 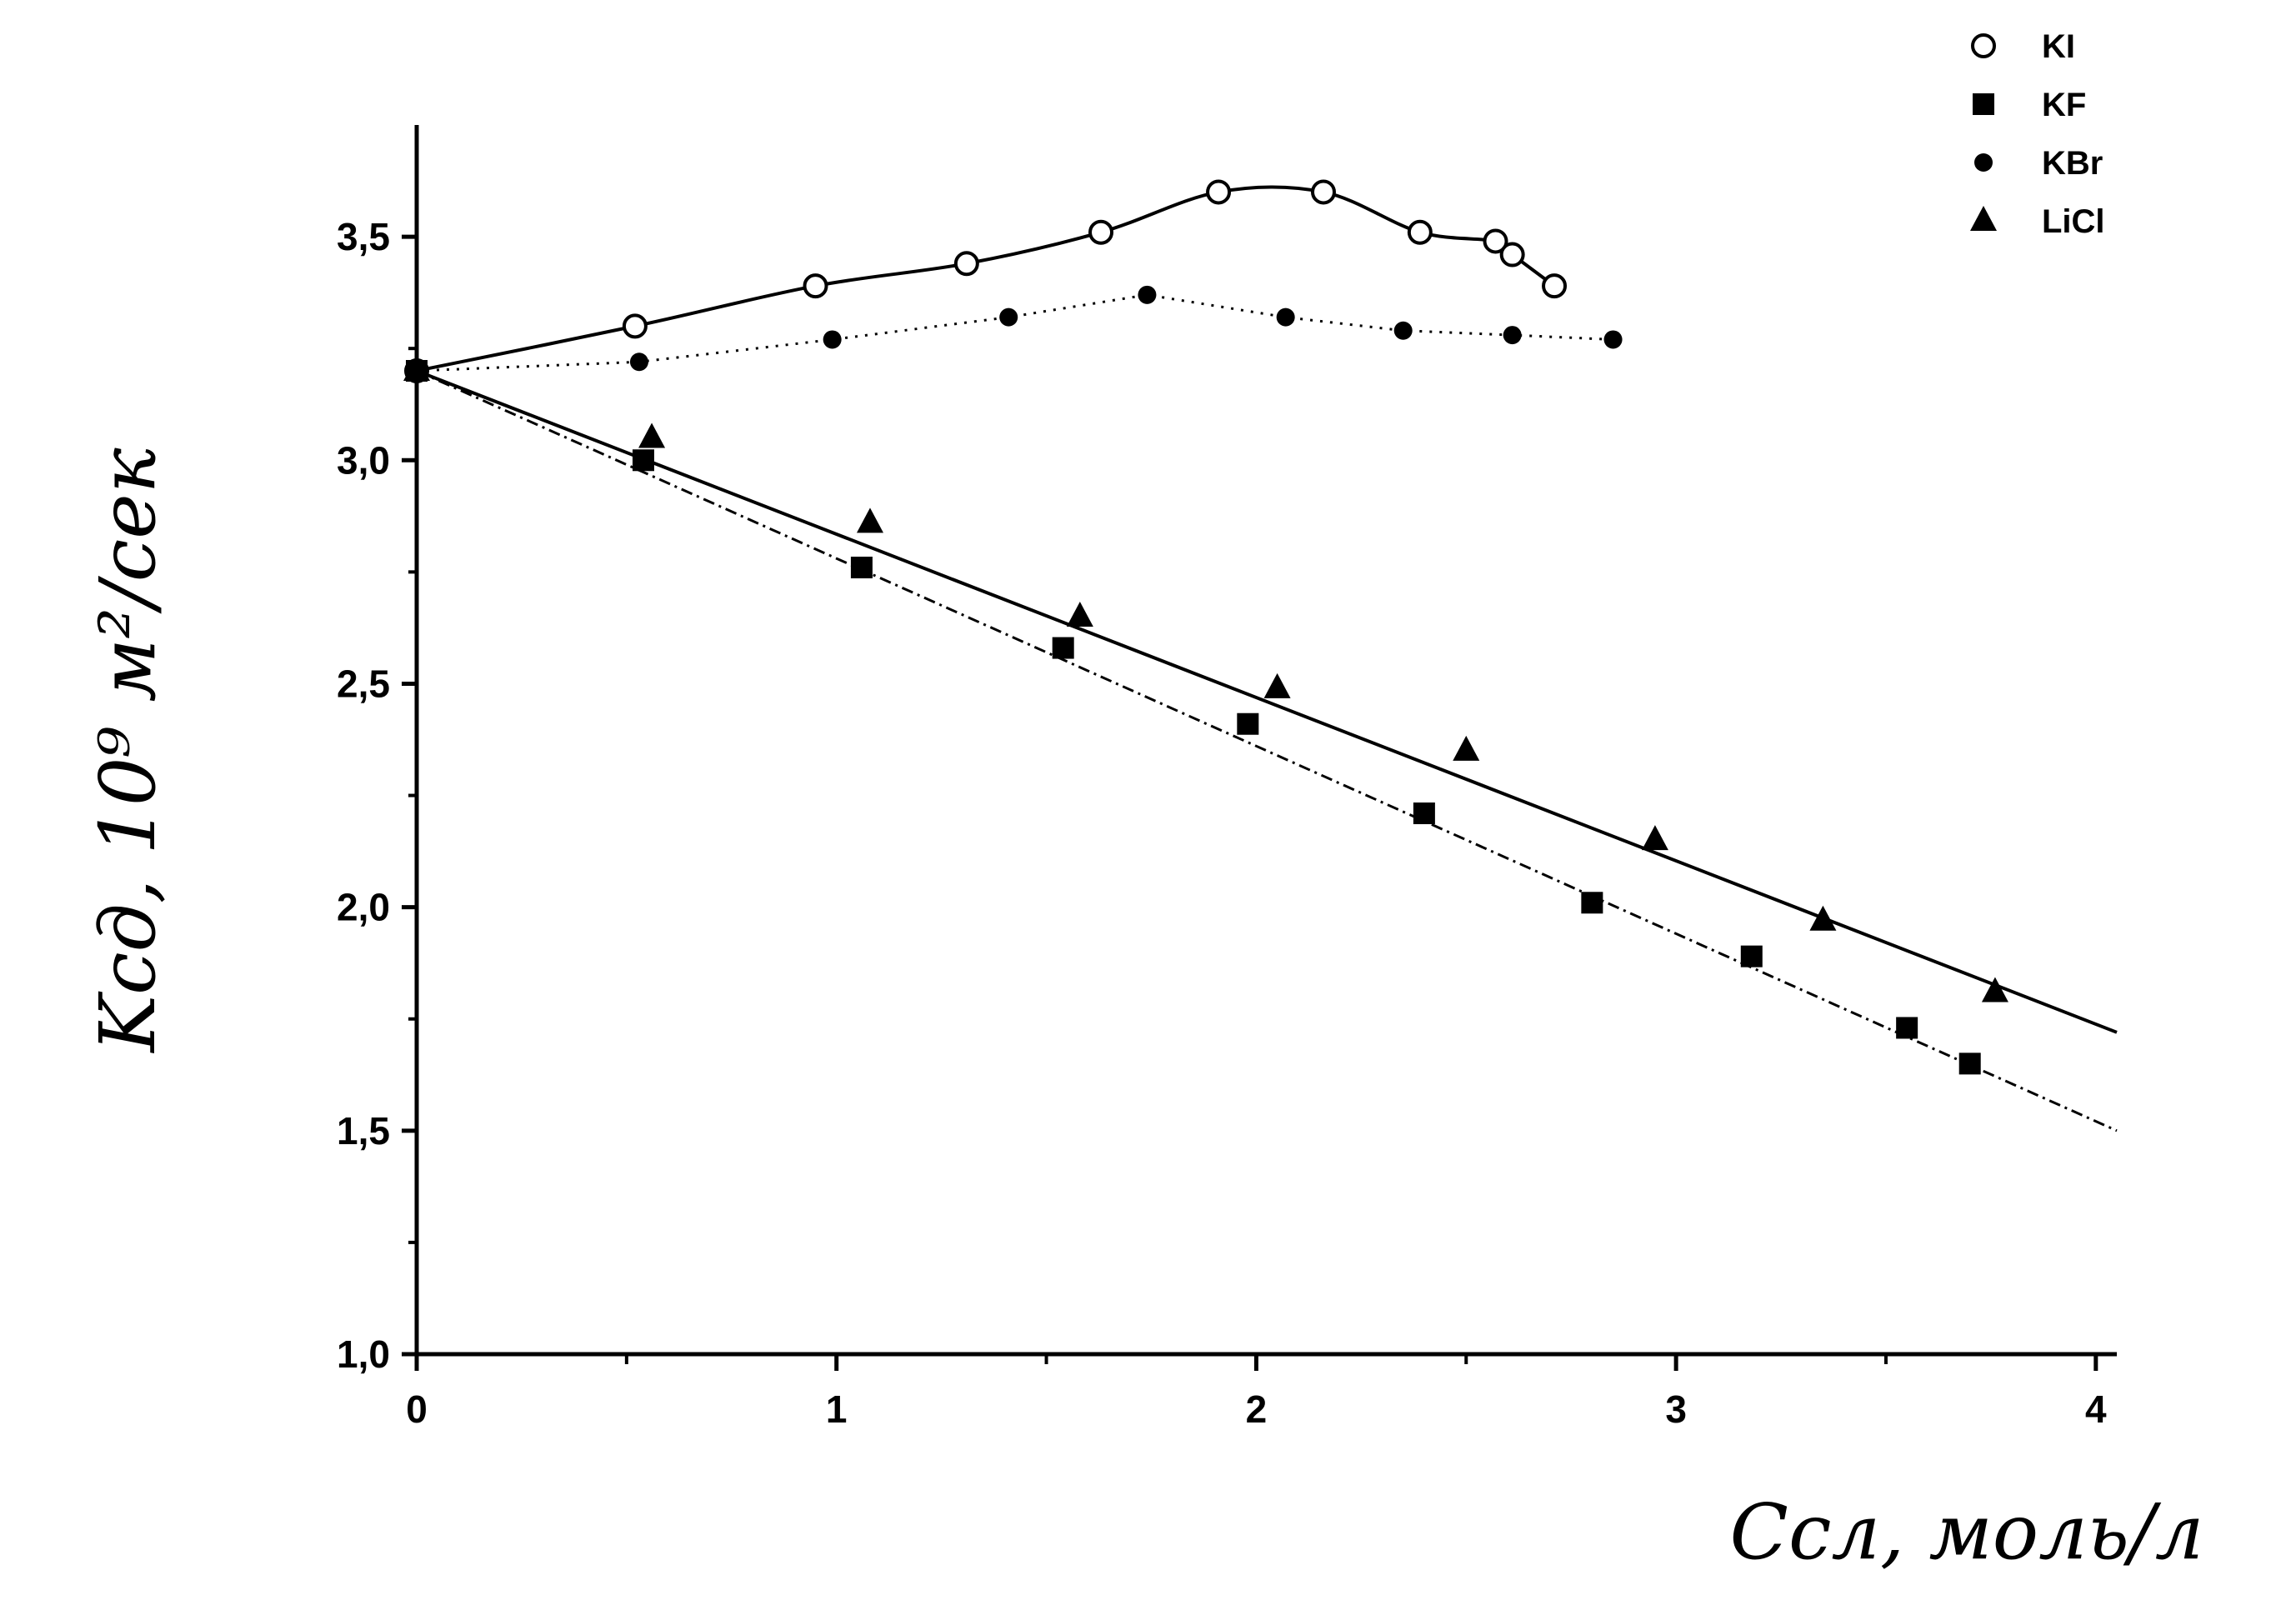 I want to click on x-tick-label: 4, so click(x=2096, y=1409).